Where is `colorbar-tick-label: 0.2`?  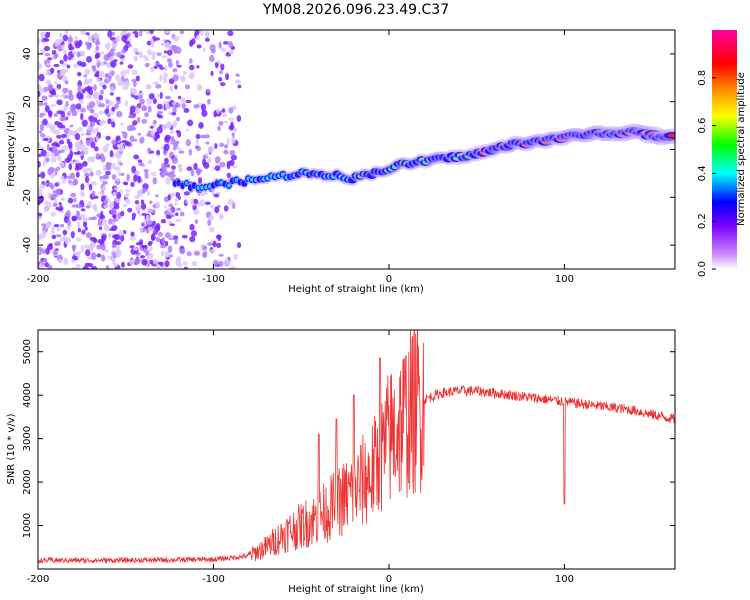
colorbar-tick-label: 0.2 is located at coordinates (702, 221).